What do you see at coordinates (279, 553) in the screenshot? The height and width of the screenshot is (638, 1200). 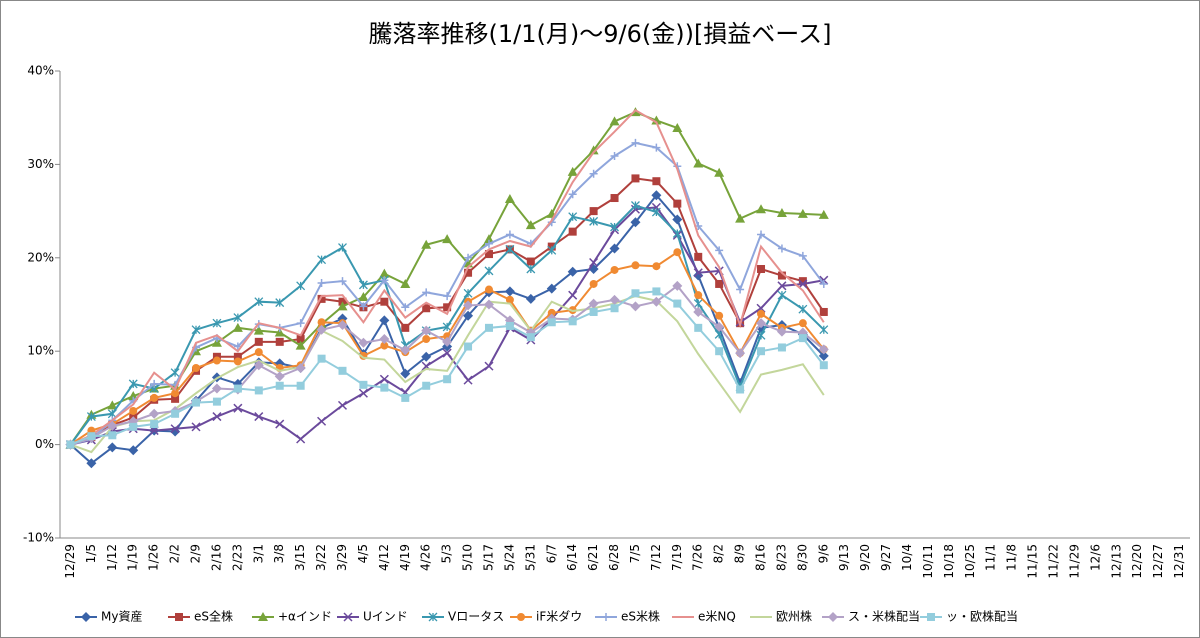 I see `x-tick-label: 3/8` at bounding box center [279, 553].